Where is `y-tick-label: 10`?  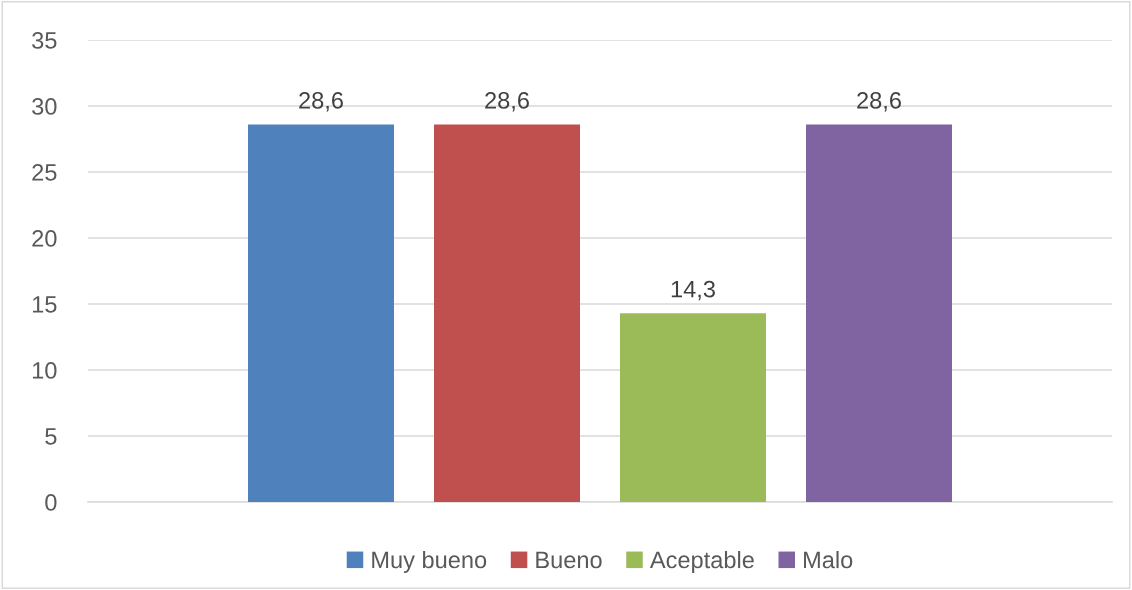 y-tick-label: 10 is located at coordinates (44, 370).